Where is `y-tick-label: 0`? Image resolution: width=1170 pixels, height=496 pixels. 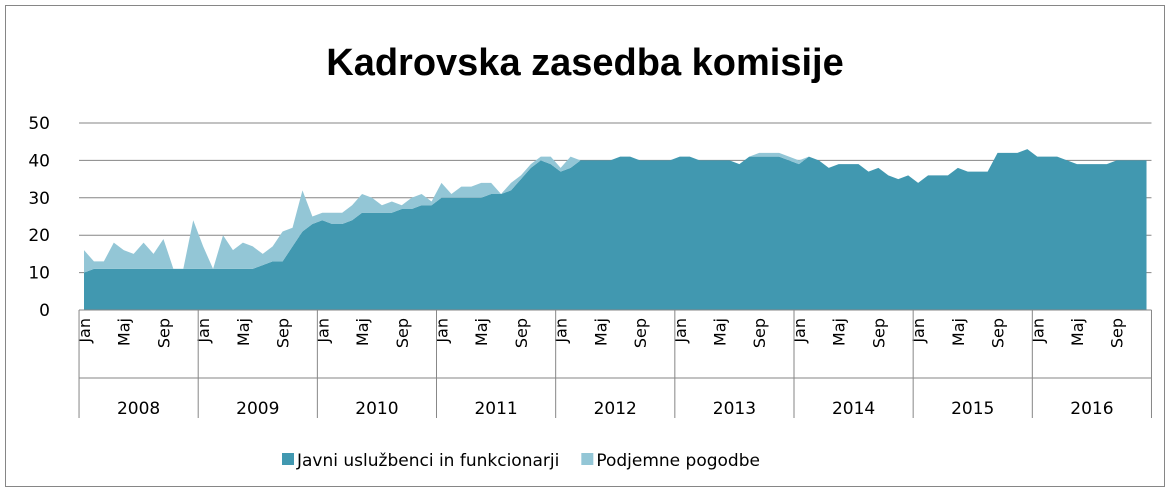
y-tick-label: 0 is located at coordinates (44, 311).